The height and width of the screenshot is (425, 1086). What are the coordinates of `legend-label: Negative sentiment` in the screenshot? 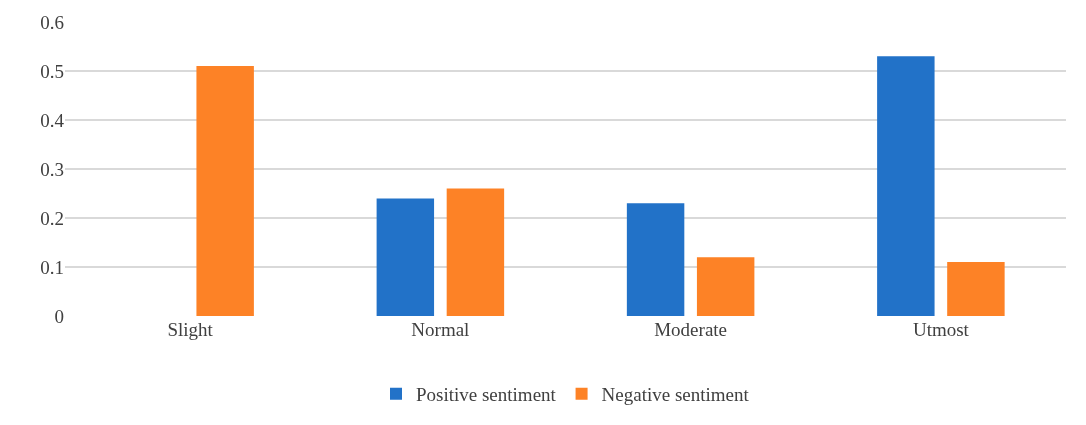 It's located at (675, 395).